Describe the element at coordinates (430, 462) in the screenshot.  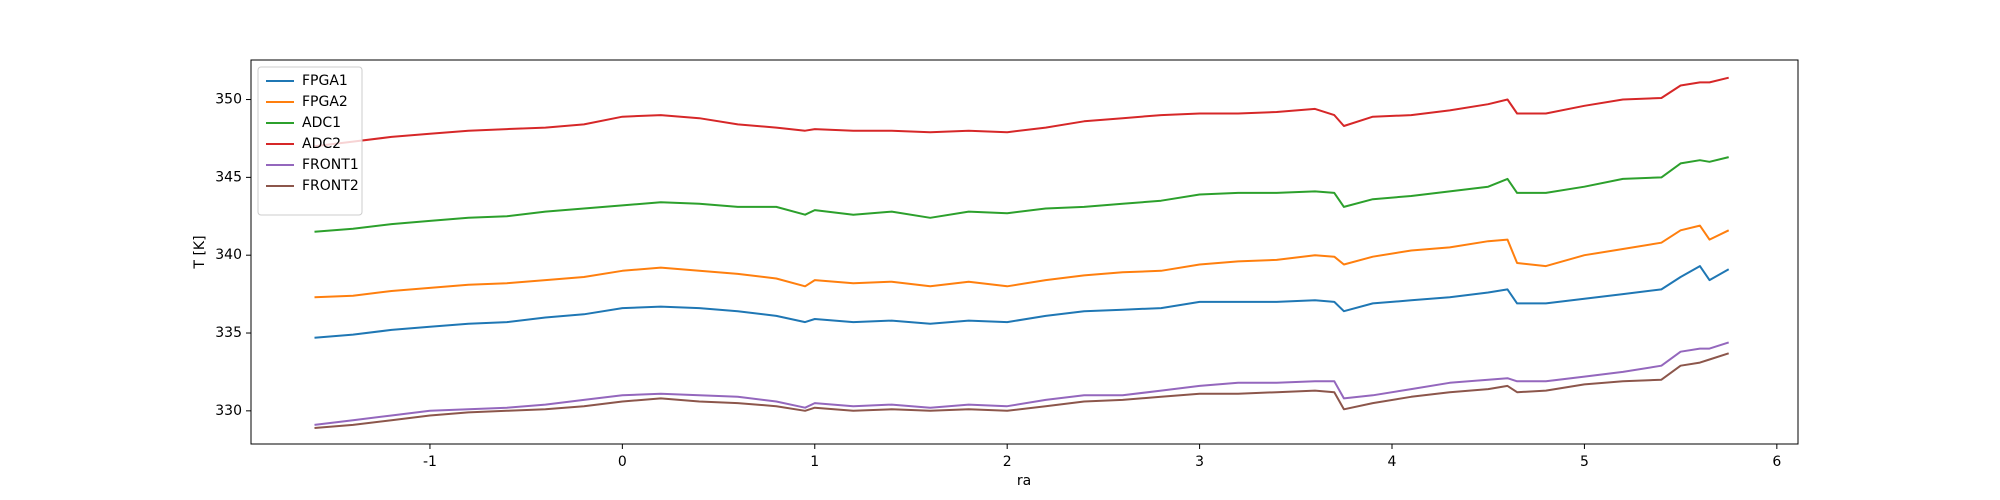
I see `x-tick-label: -1` at that location.